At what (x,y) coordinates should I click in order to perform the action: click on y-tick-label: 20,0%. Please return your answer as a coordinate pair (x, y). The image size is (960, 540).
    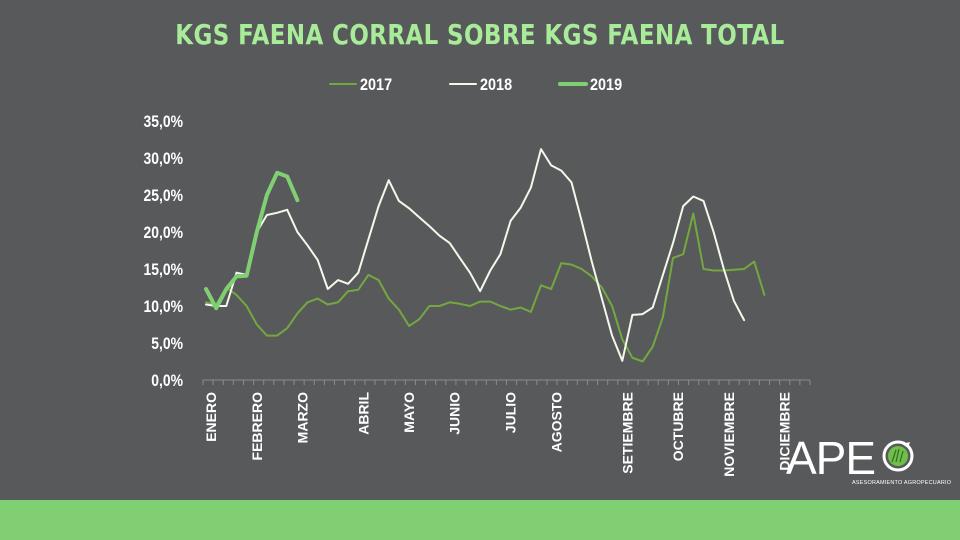
    Looking at the image, I should click on (164, 233).